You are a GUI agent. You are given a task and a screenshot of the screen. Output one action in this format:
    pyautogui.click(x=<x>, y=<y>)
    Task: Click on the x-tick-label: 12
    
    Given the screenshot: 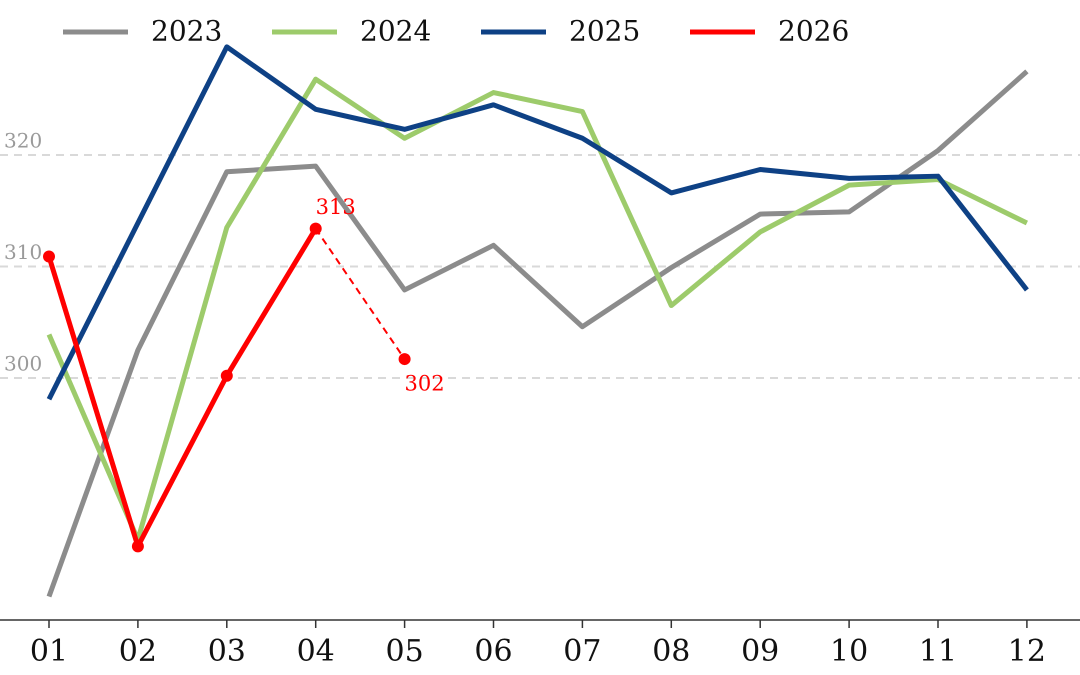 What is the action you would take?
    pyautogui.click(x=1027, y=651)
    